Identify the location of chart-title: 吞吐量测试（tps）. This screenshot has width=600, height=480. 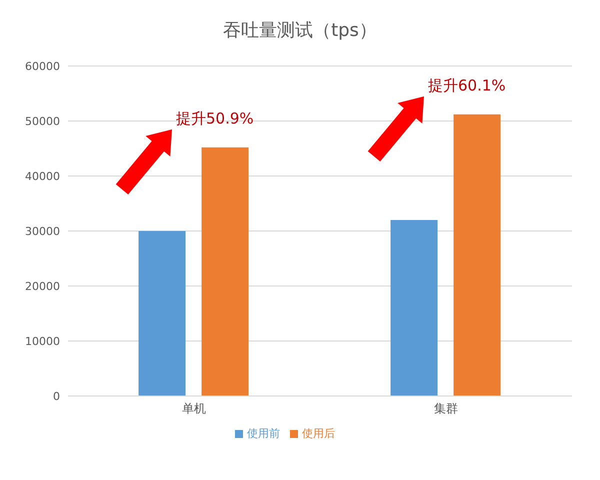
(300, 31).